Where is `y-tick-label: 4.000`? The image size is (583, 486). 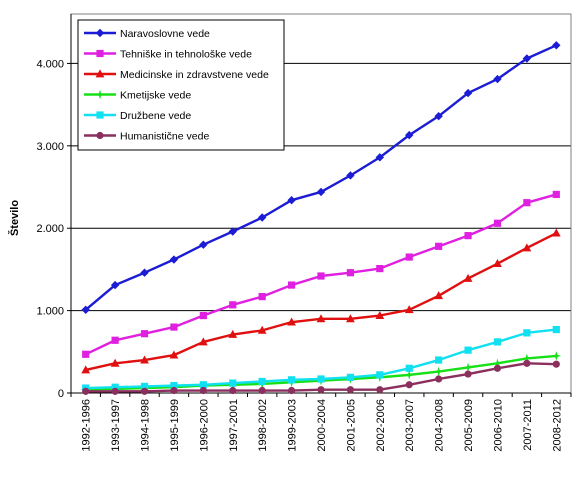
y-tick-label: 4.000 is located at coordinates (50, 64).